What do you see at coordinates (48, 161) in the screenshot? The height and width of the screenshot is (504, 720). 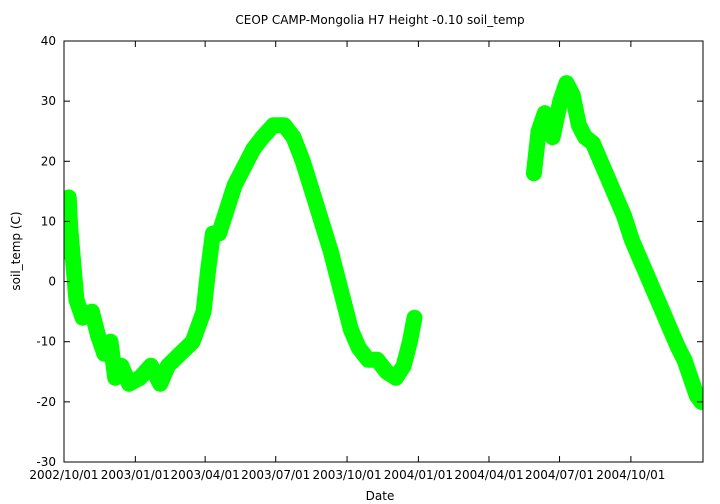 I see `y-tick-label: 20` at bounding box center [48, 161].